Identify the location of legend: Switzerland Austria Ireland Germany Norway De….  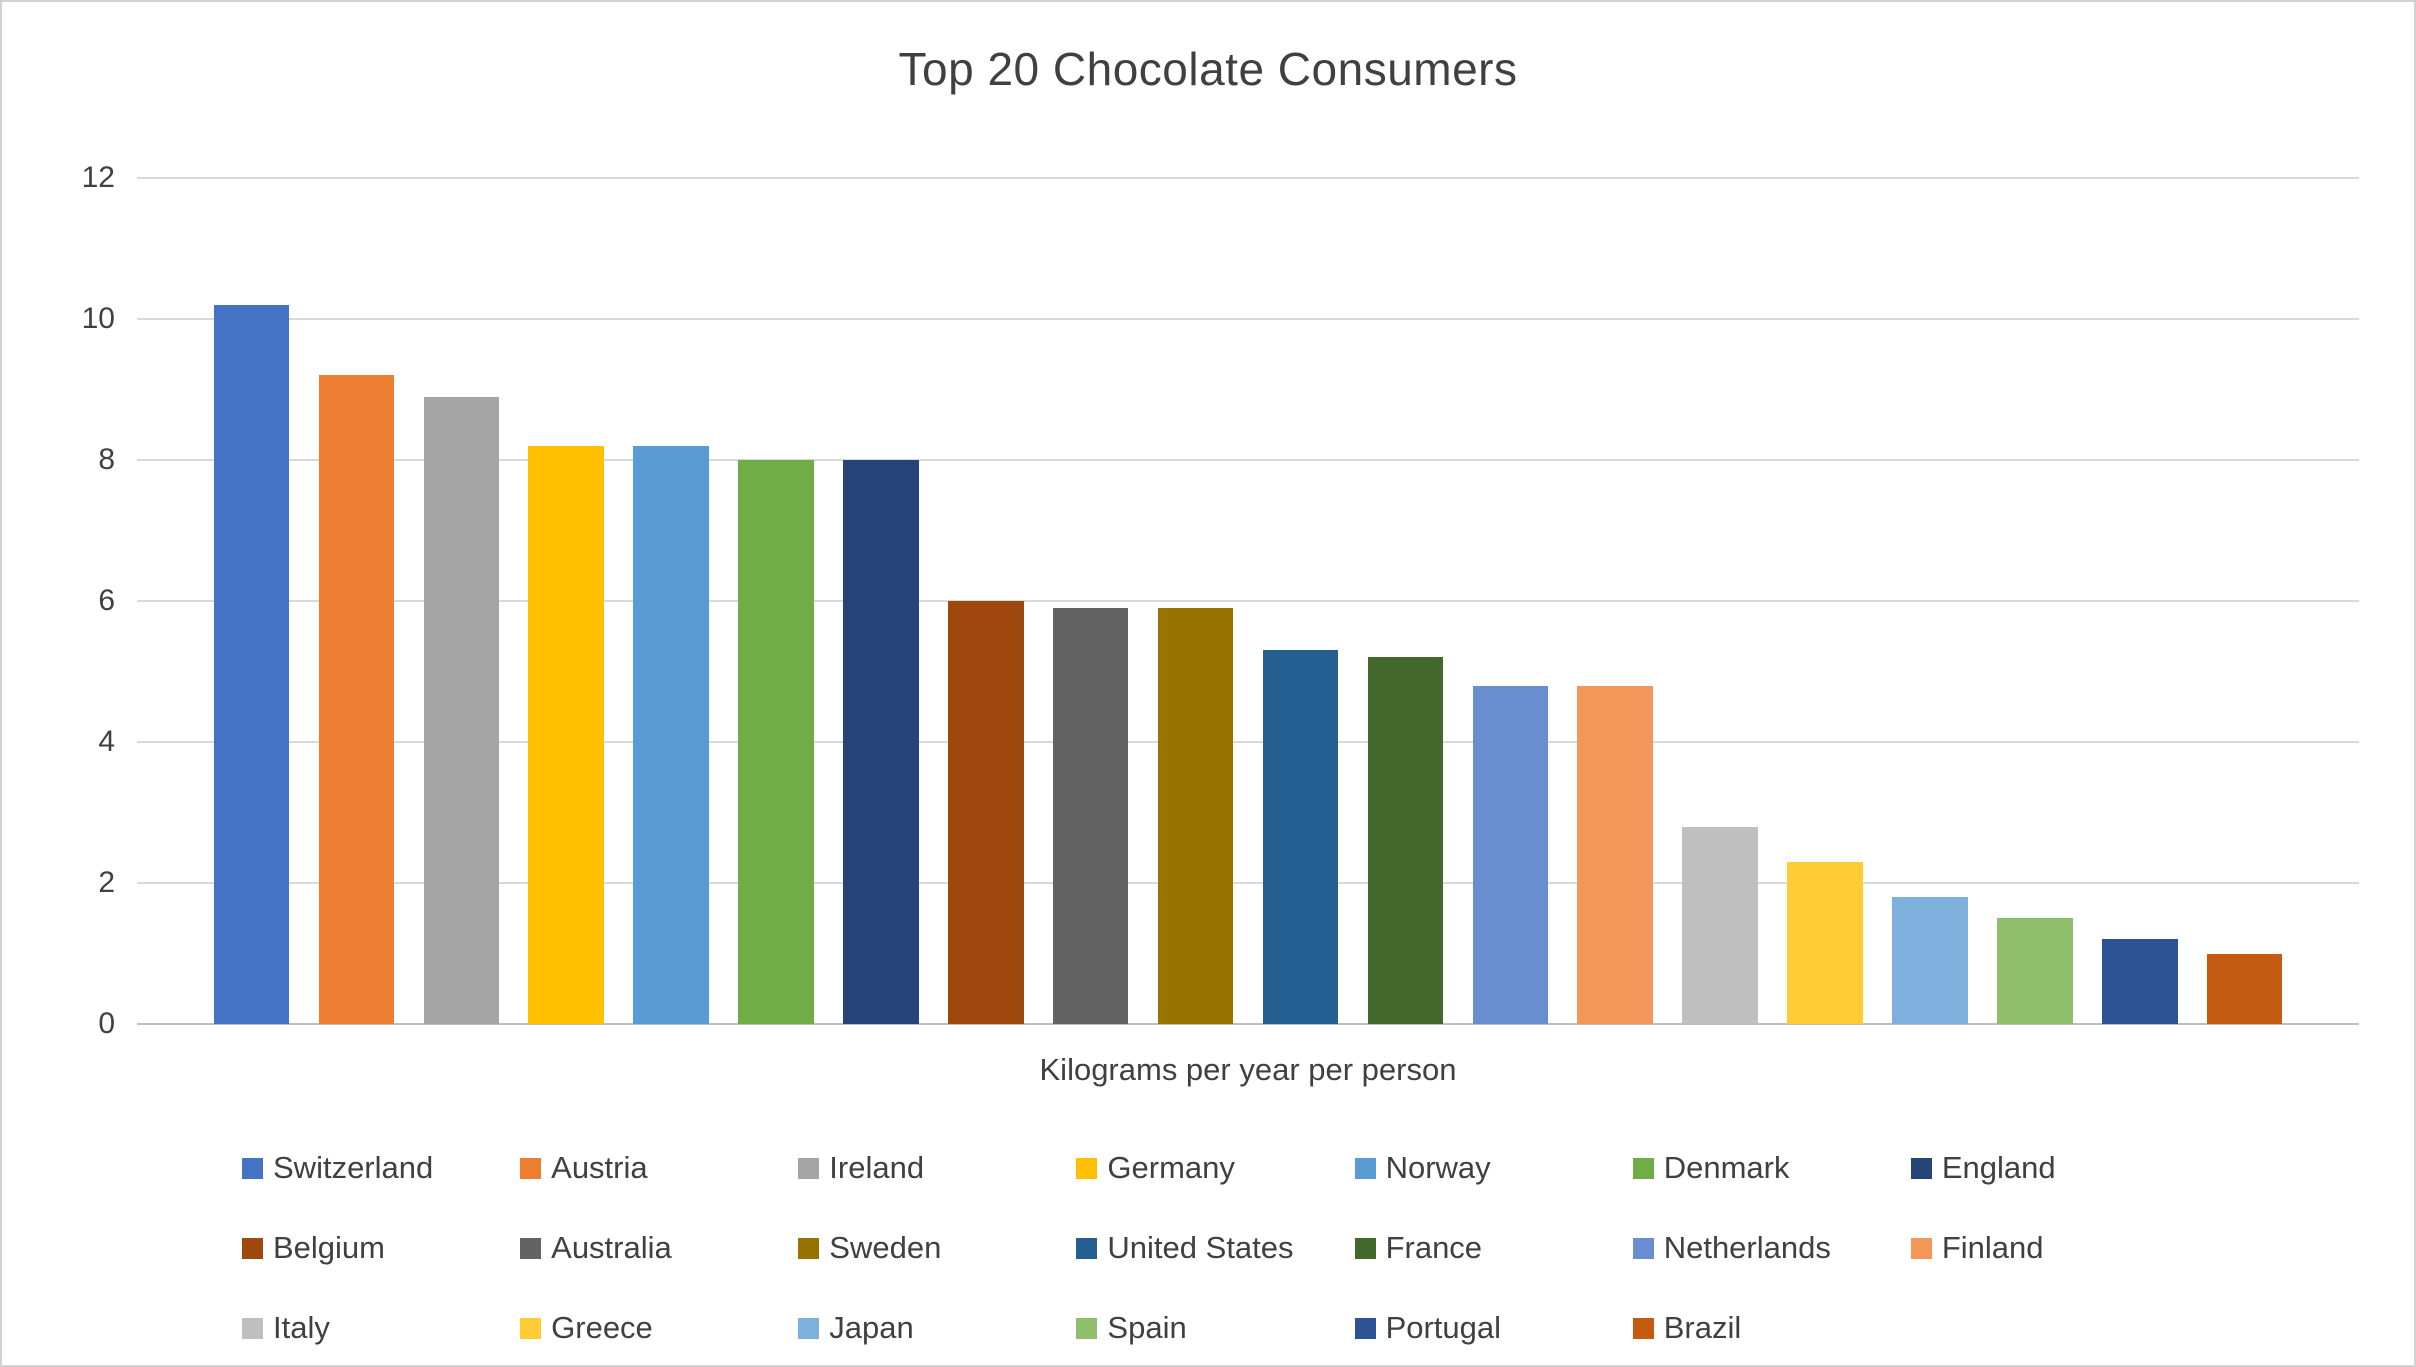
(1215, 1248).